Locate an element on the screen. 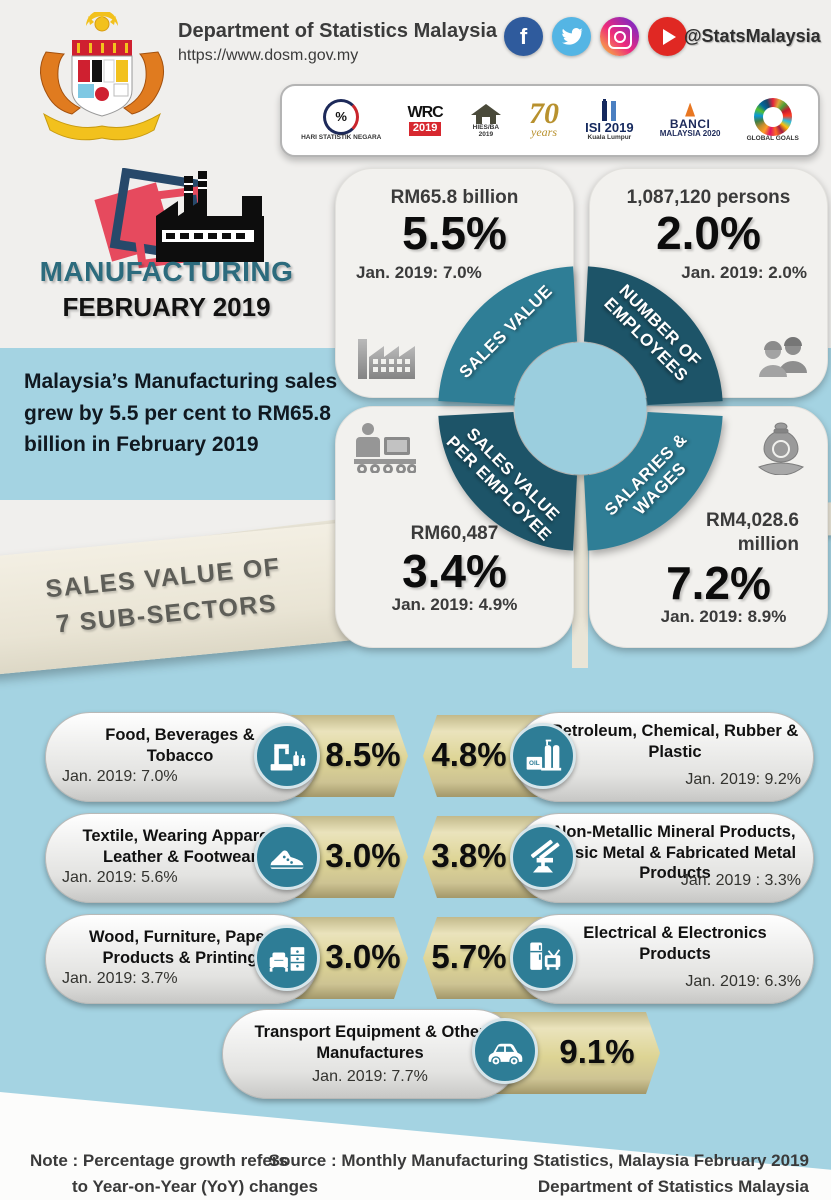 This screenshot has width=831, height=1200. shoe-icon is located at coordinates (287, 857).